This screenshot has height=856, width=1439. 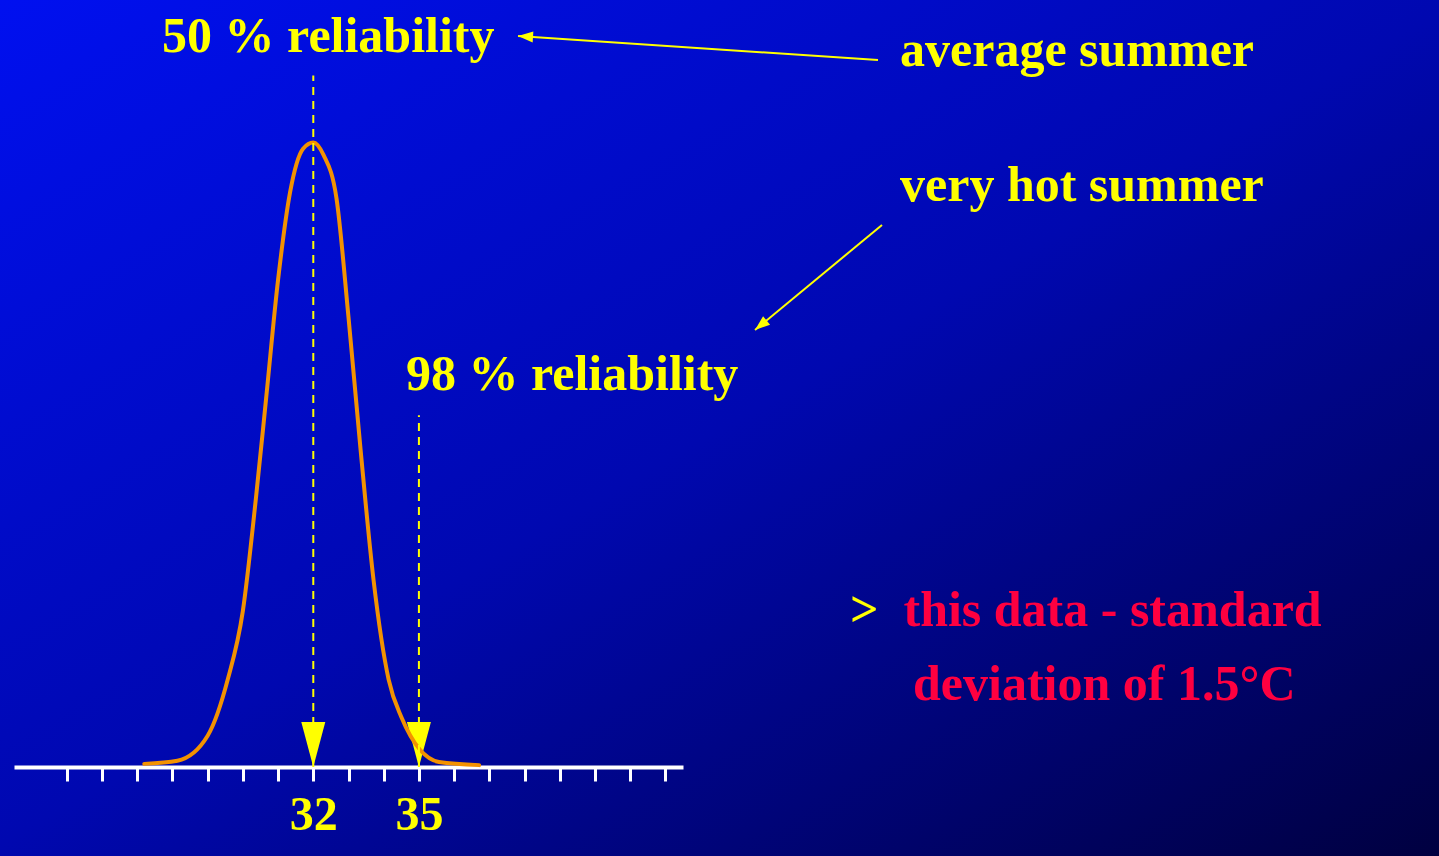 I want to click on ref-line-label: 98 % reliability, so click(x=572, y=373).